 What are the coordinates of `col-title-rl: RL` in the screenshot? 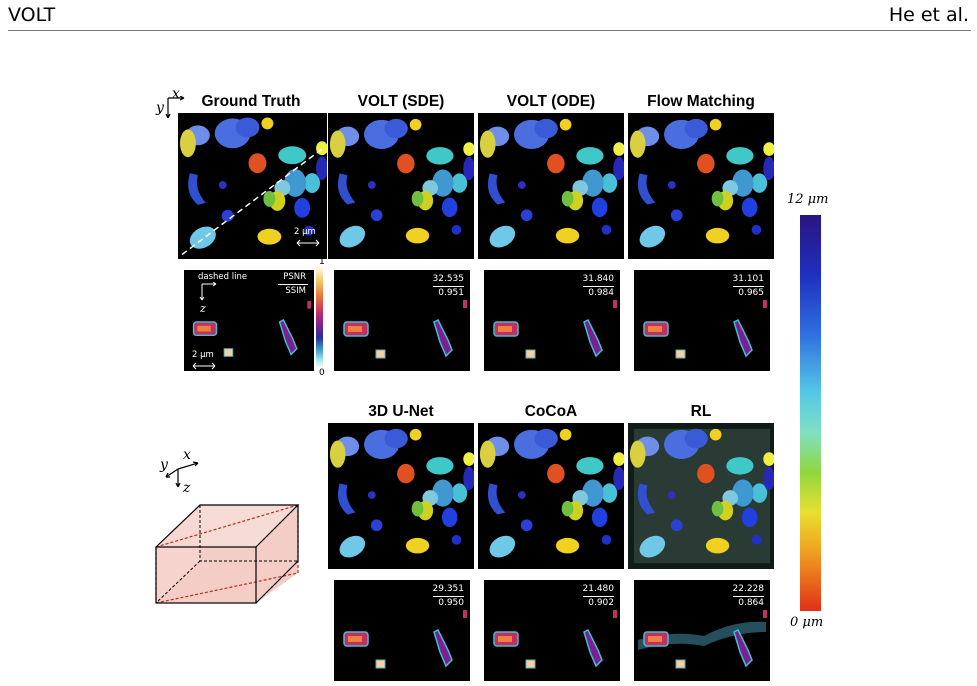 It's located at (701, 411).